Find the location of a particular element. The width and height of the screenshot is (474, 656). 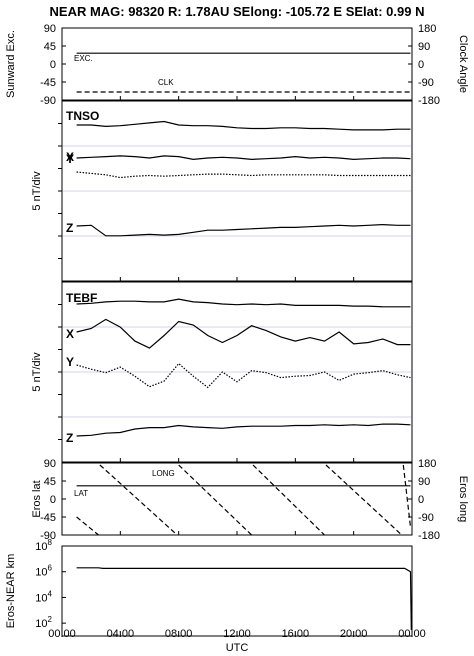

x-axis-label: UTC is located at coordinates (237, 648).